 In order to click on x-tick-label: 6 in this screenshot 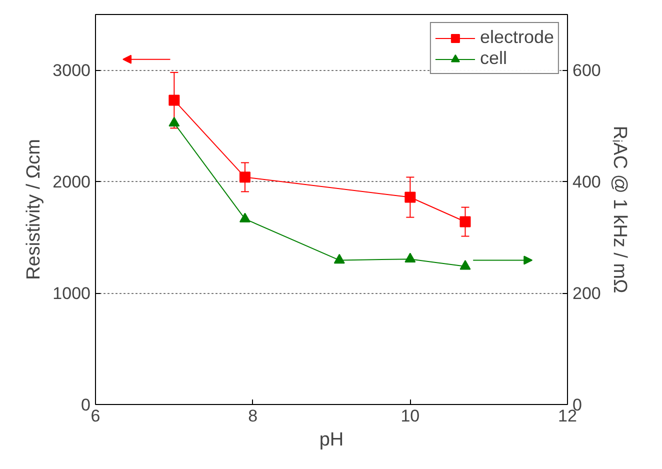, I will do `click(95, 416)`.